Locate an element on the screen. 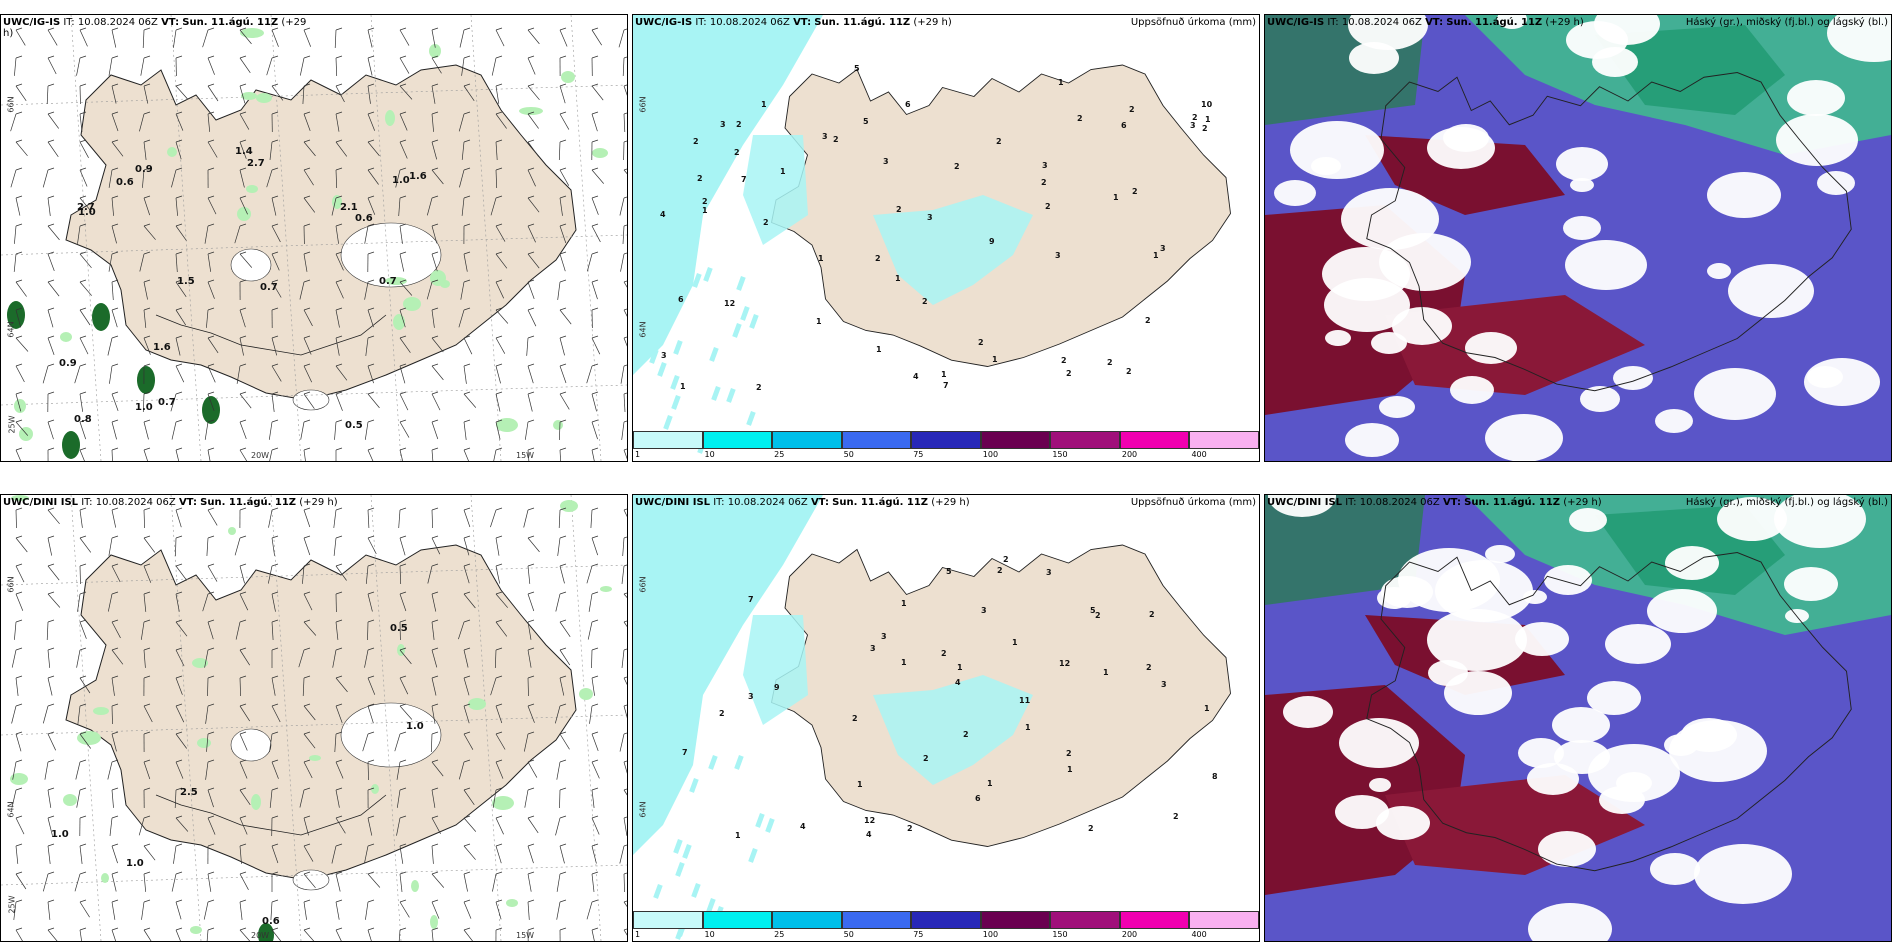 This screenshot has width=1900, height=950. value-label: 1.5 is located at coordinates (186, 281).